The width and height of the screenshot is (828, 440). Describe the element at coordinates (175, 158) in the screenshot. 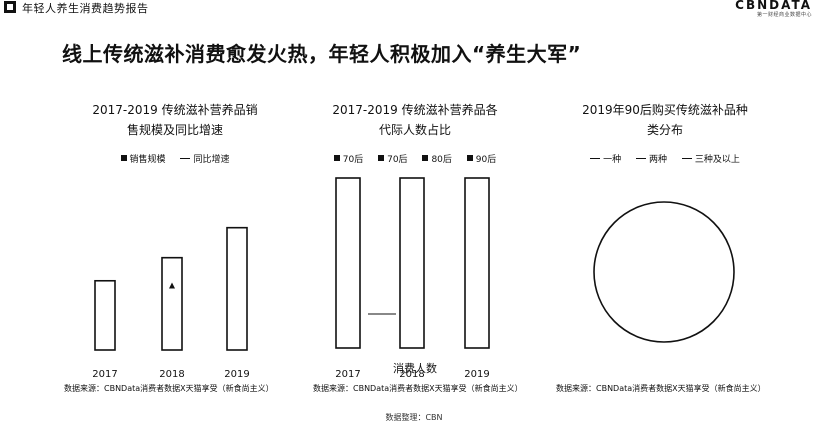

I see `chart-legend: 销售规模 同比增速` at that location.